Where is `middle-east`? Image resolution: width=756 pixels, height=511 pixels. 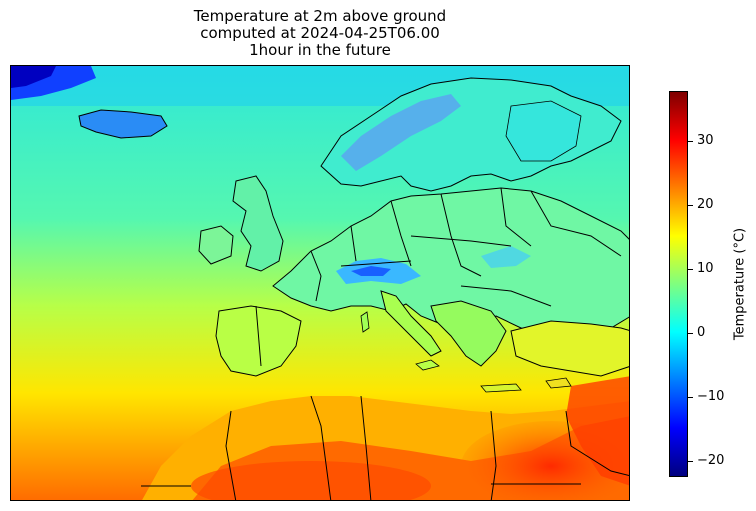
middle-east is located at coordinates (597, 431).